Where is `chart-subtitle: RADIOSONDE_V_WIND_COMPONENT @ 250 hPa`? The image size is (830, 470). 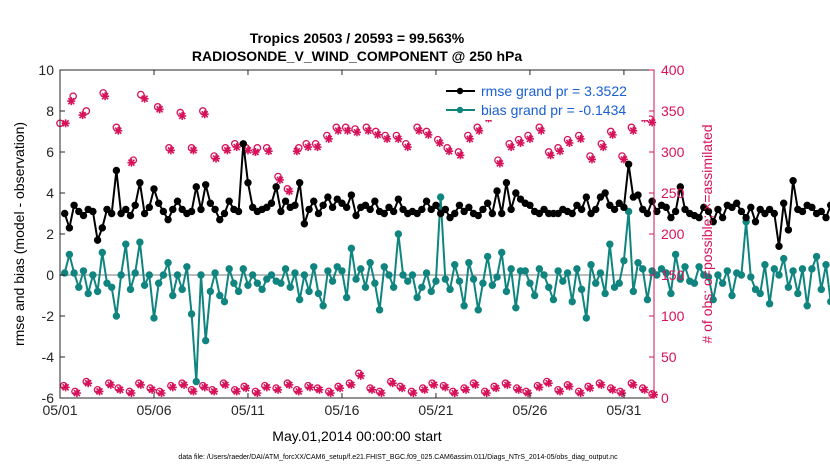
chart-subtitle: RADIOSONDE_V_WIND_COMPONENT @ 250 hPa is located at coordinates (357, 56).